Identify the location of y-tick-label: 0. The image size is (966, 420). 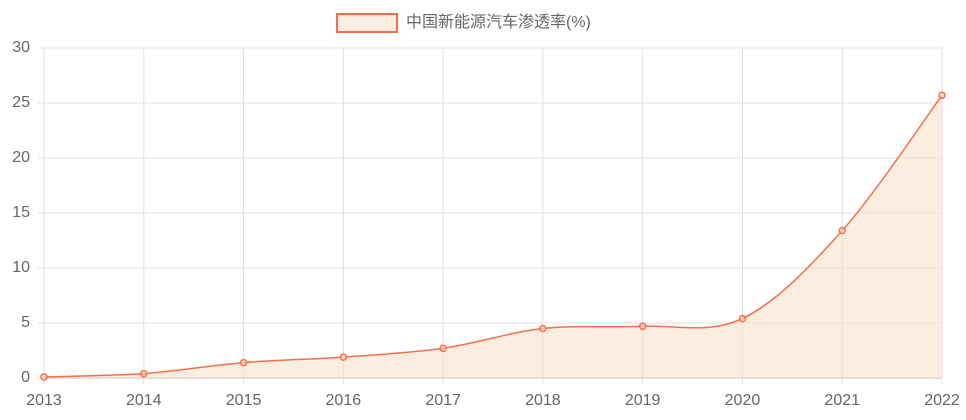
(25, 377).